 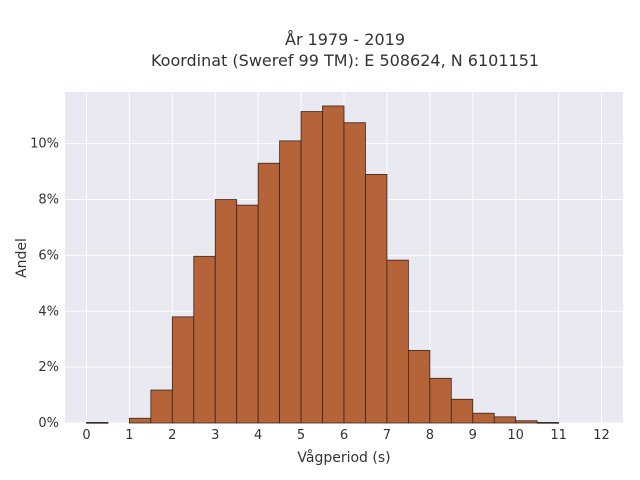 What do you see at coordinates (44, 284) in the screenshot?
I see `y-axis-ticks: 0% 2% 4% 6% 8% 10%` at bounding box center [44, 284].